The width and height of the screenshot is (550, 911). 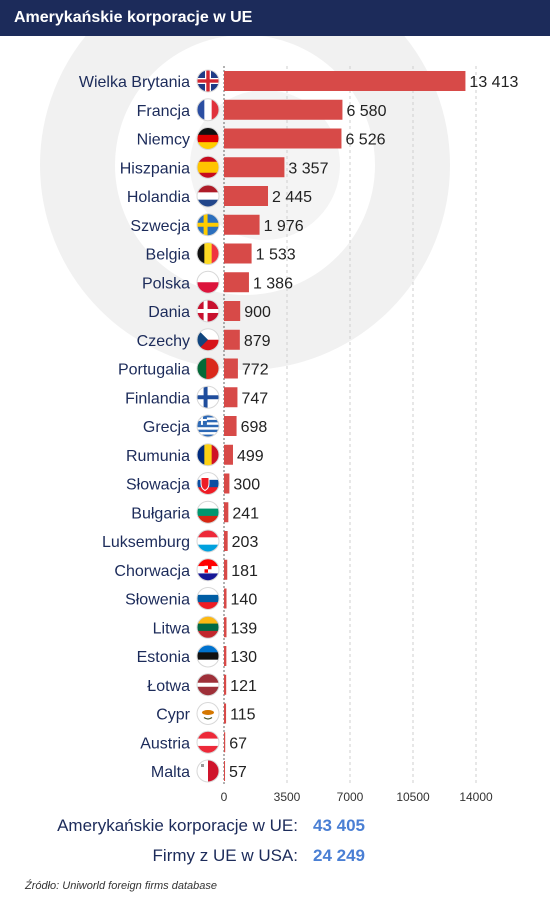 I want to click on category-label: Luksemburg, so click(x=146, y=542).